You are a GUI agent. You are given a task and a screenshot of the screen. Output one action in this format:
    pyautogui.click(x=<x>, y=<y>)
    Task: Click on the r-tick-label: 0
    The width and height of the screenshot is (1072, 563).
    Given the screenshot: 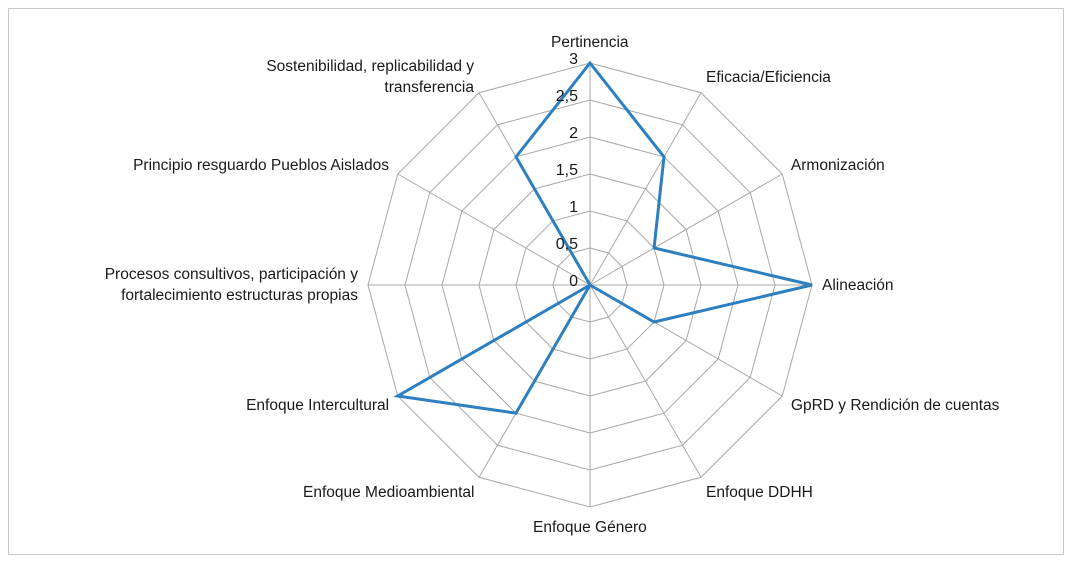 What is the action you would take?
    pyautogui.click(x=573, y=281)
    